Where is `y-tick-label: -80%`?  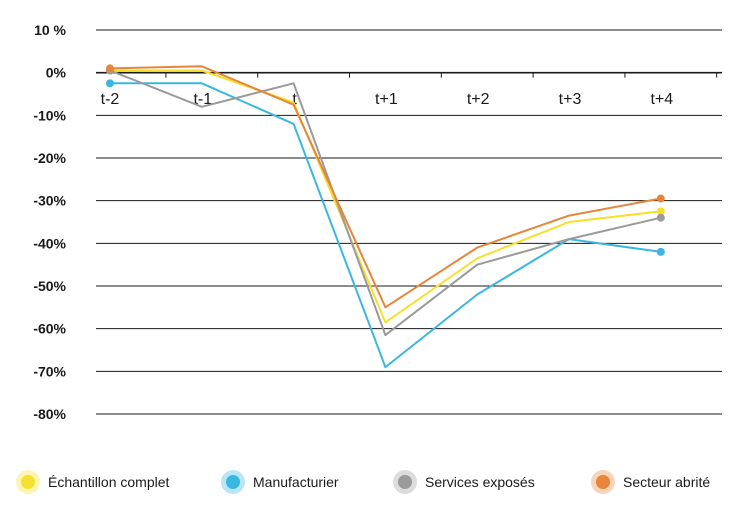 y-tick-label: -80% is located at coordinates (49, 414).